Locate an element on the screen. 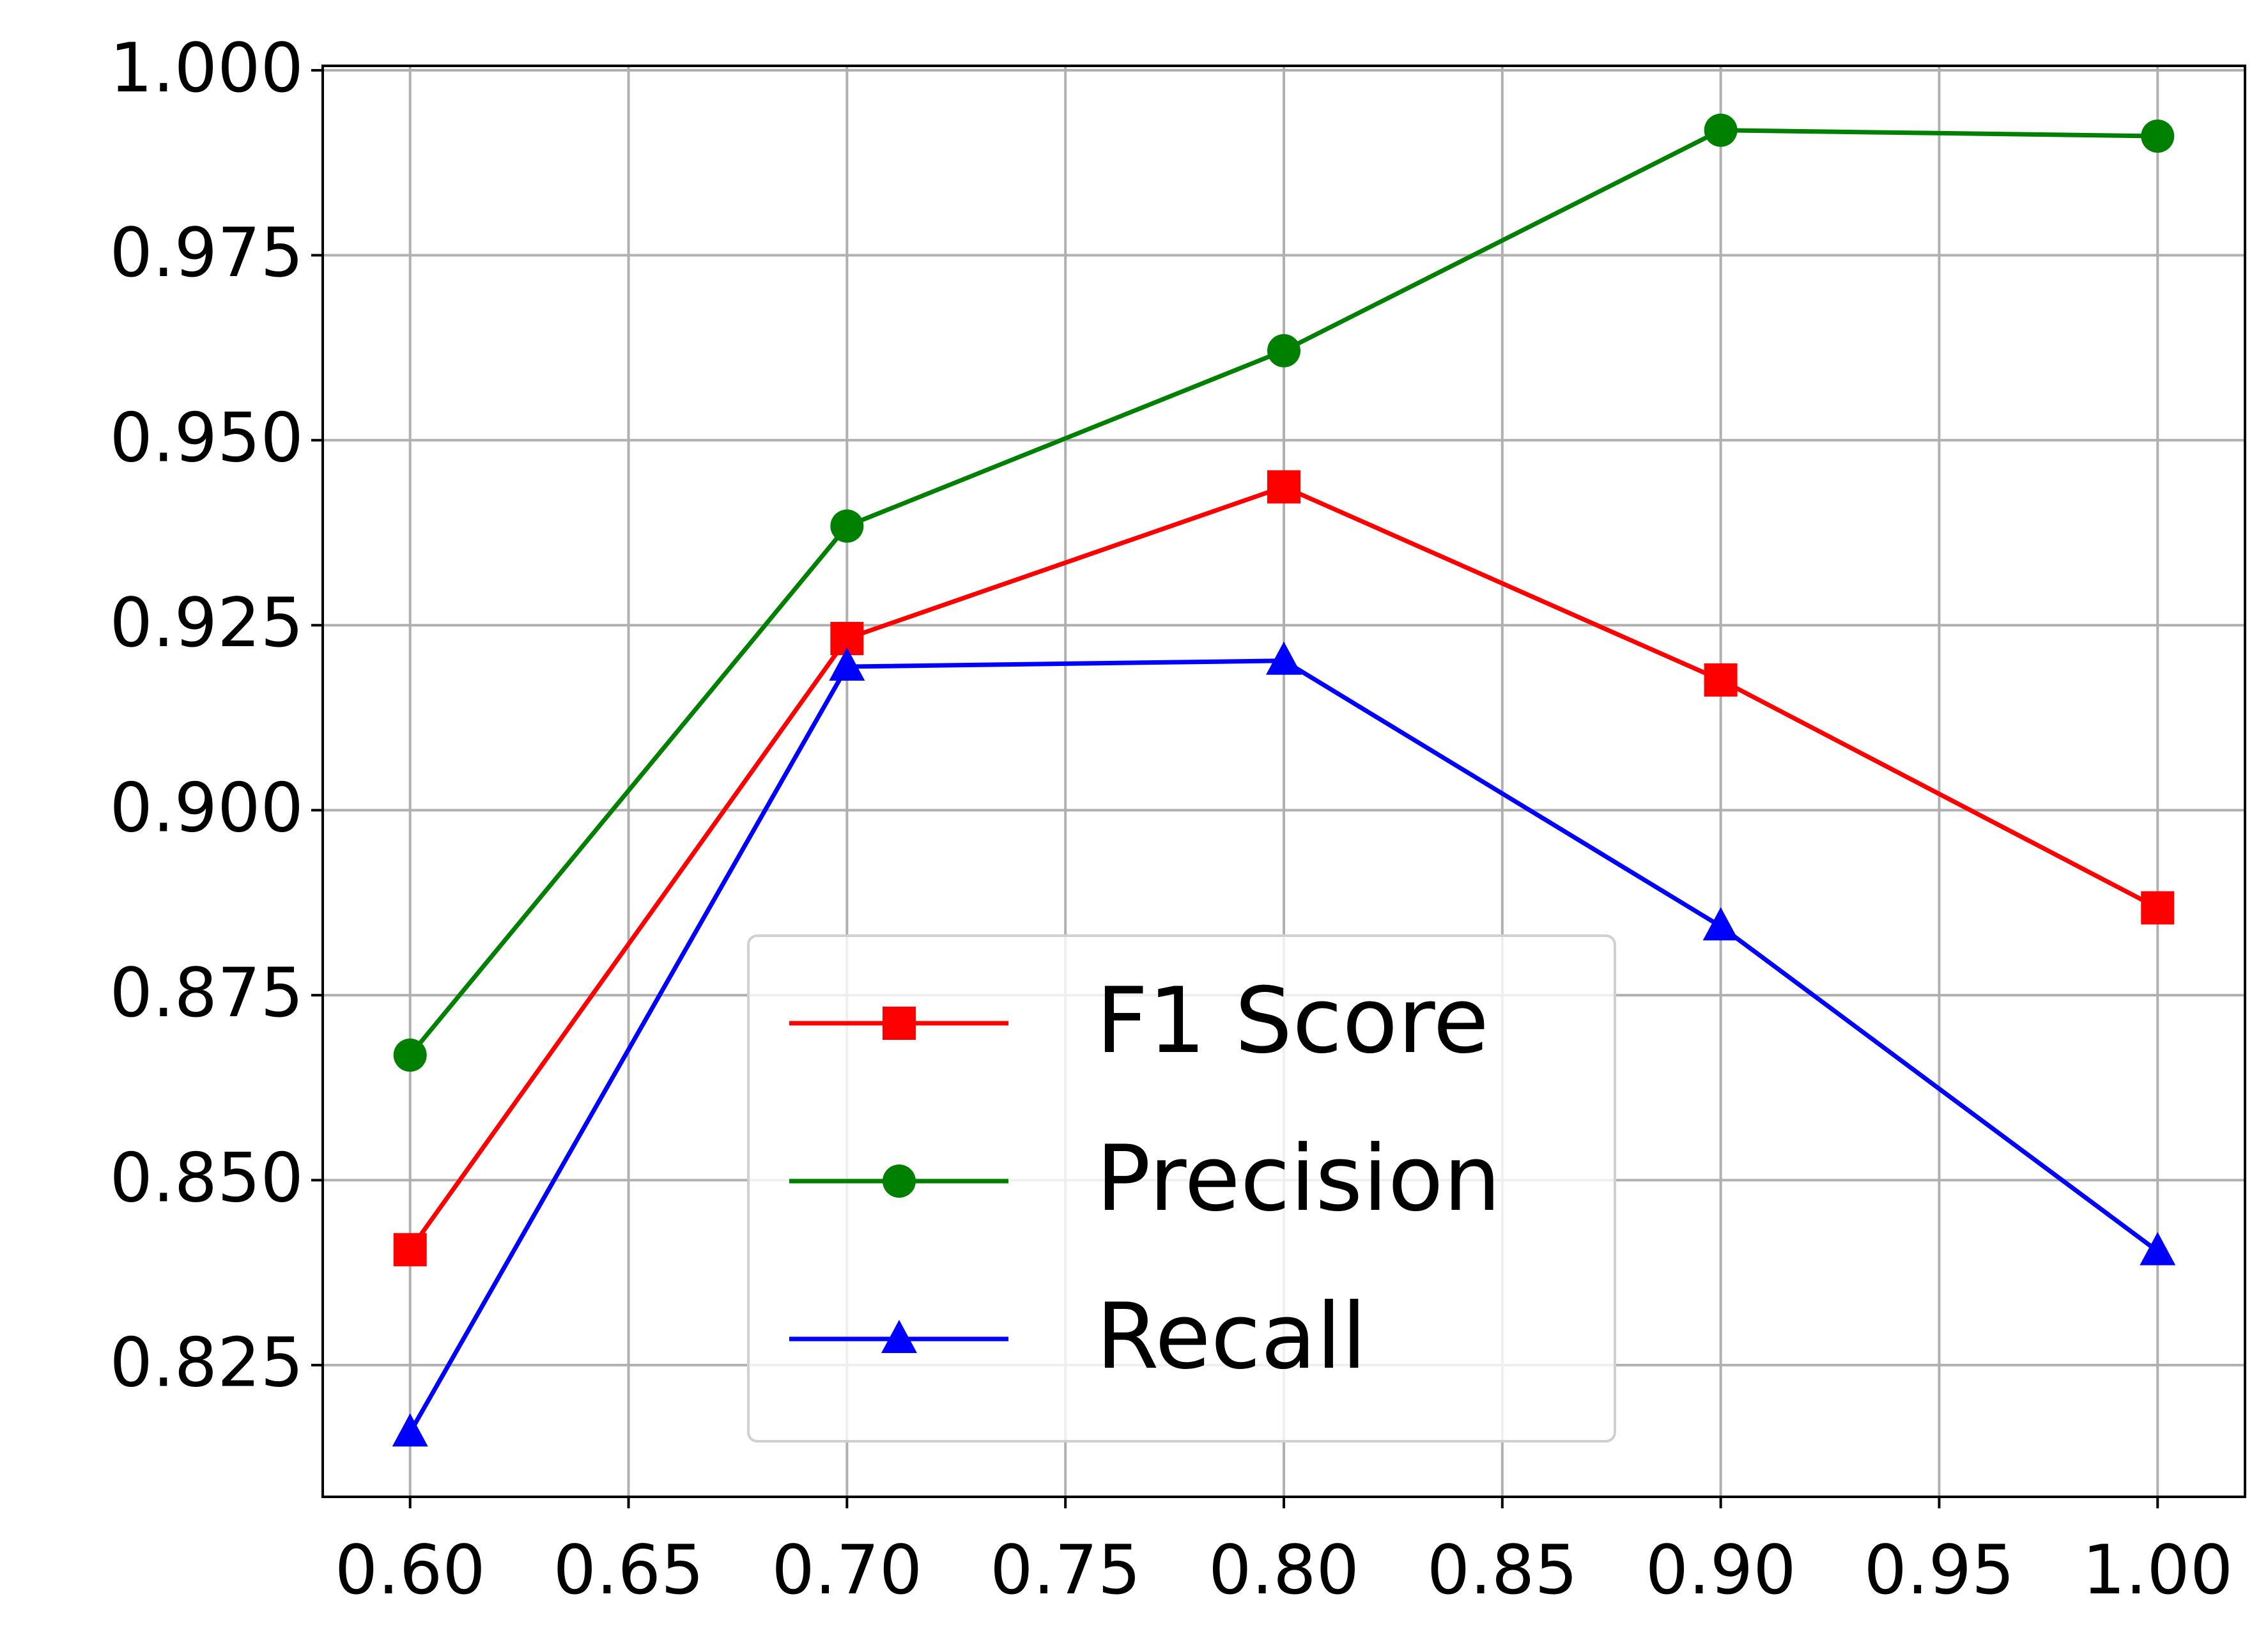 The image size is (2268, 1640). y-tick-label: 0.975 is located at coordinates (207, 252).